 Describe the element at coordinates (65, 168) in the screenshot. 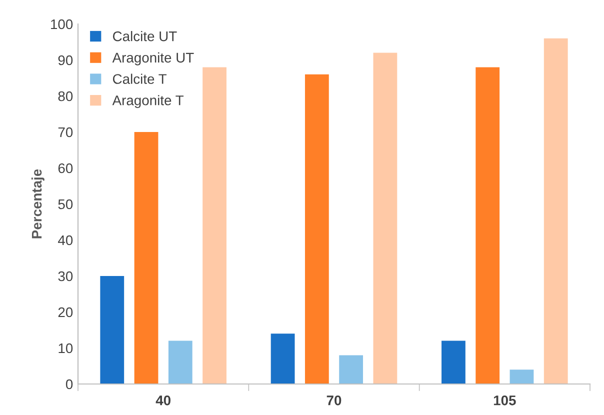

I see `y-tick-label: 60` at that location.